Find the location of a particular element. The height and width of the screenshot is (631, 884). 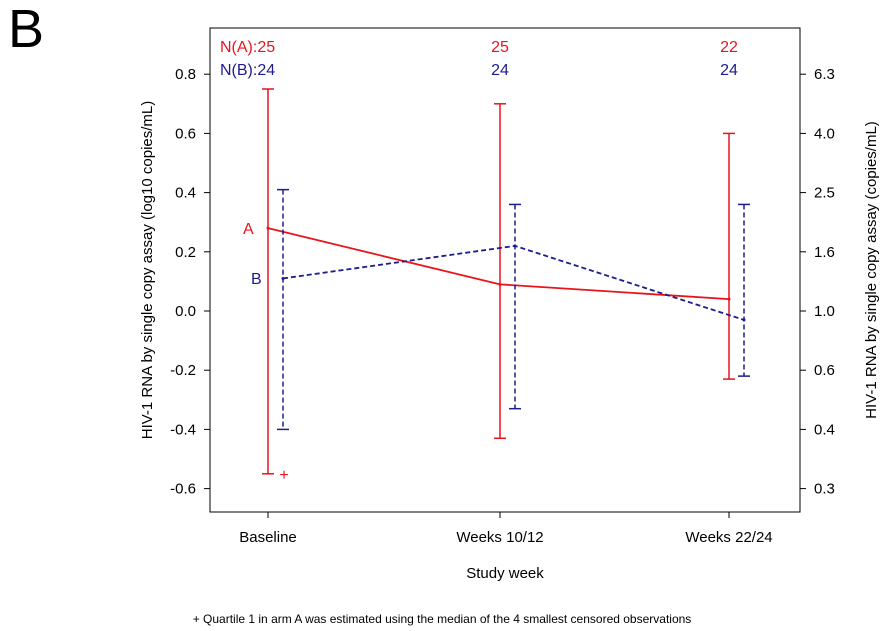

y-tick-label: 0.2 is located at coordinates (185, 252).